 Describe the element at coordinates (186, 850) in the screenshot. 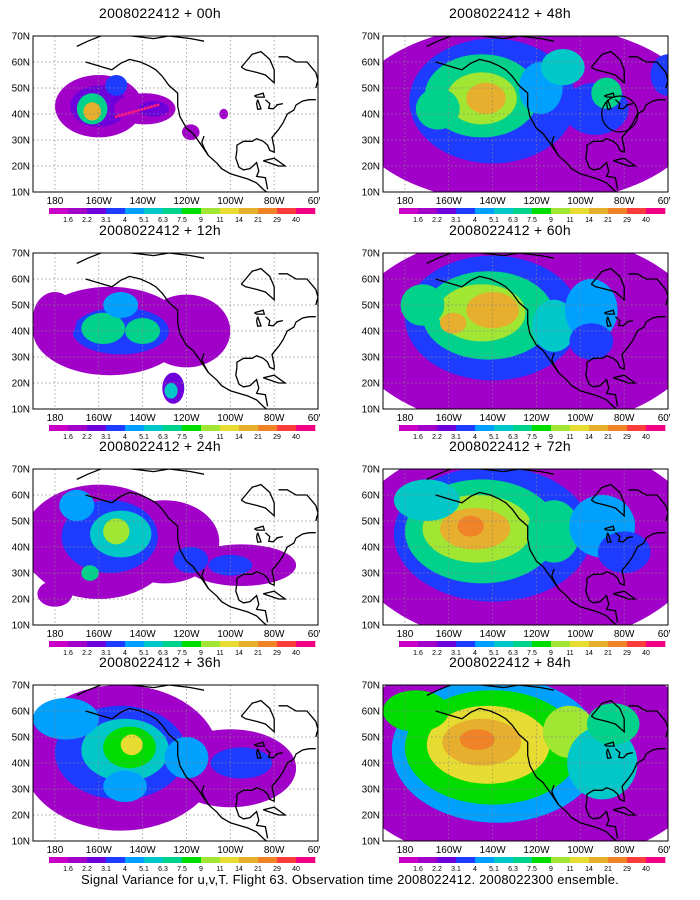

I see `lon-label: 120W` at that location.